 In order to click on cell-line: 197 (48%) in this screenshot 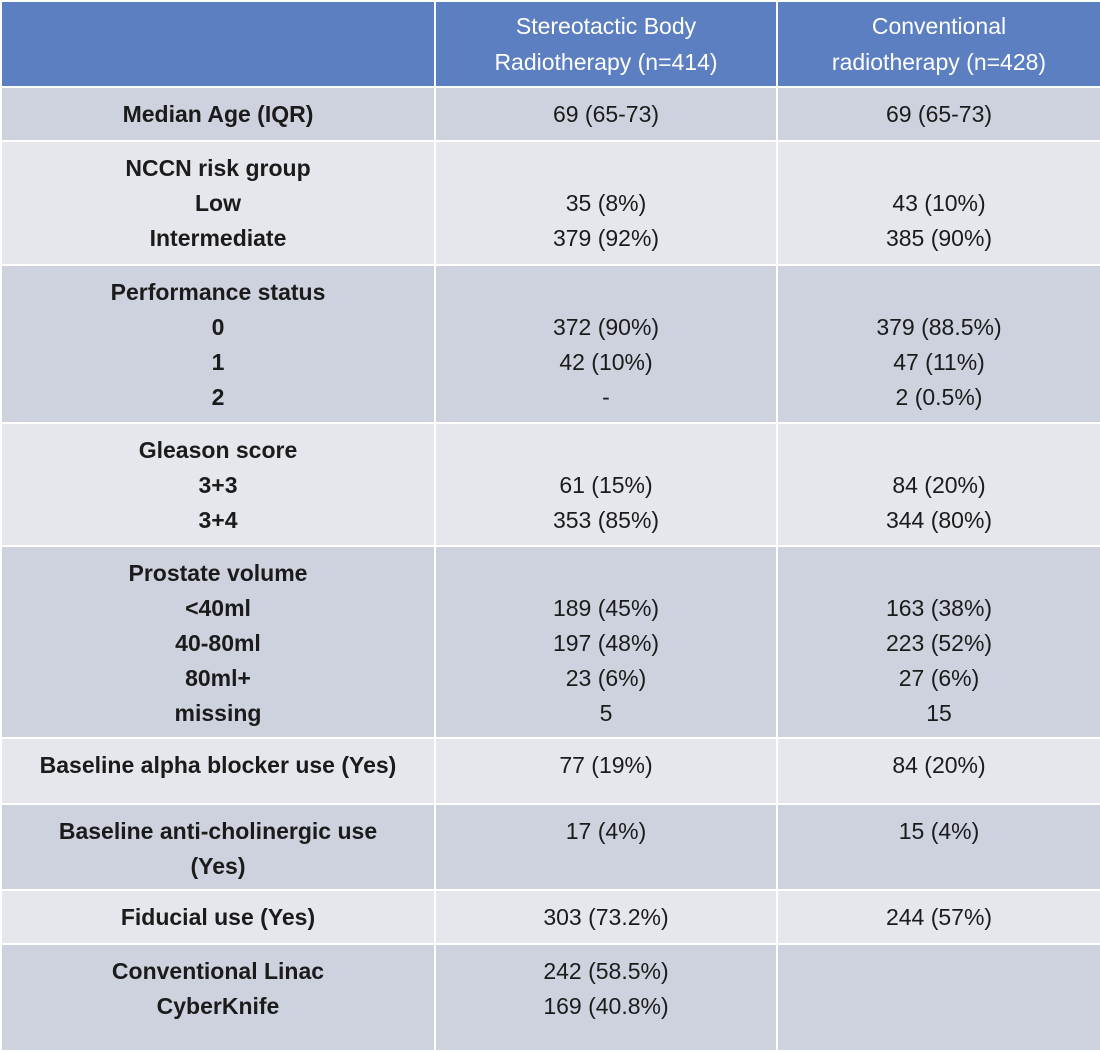, I will do `click(606, 643)`.